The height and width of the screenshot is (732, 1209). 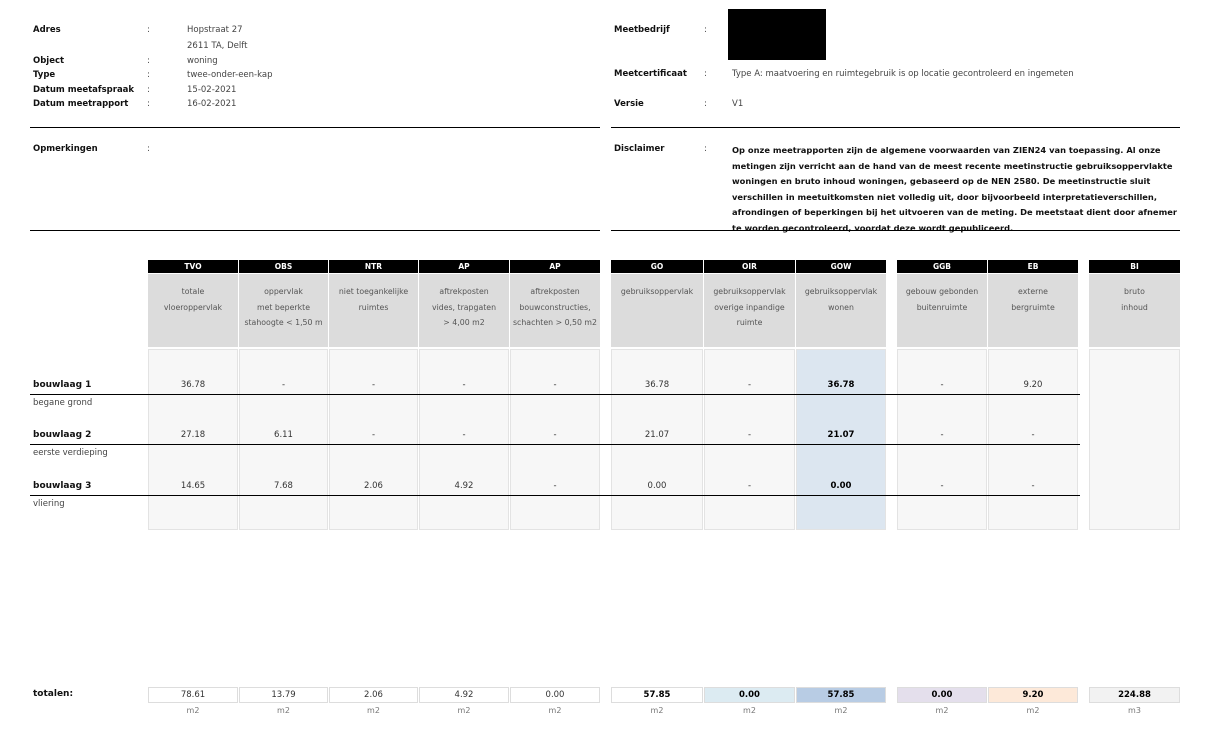 I want to click on redacted-company-block, so click(x=777, y=34).